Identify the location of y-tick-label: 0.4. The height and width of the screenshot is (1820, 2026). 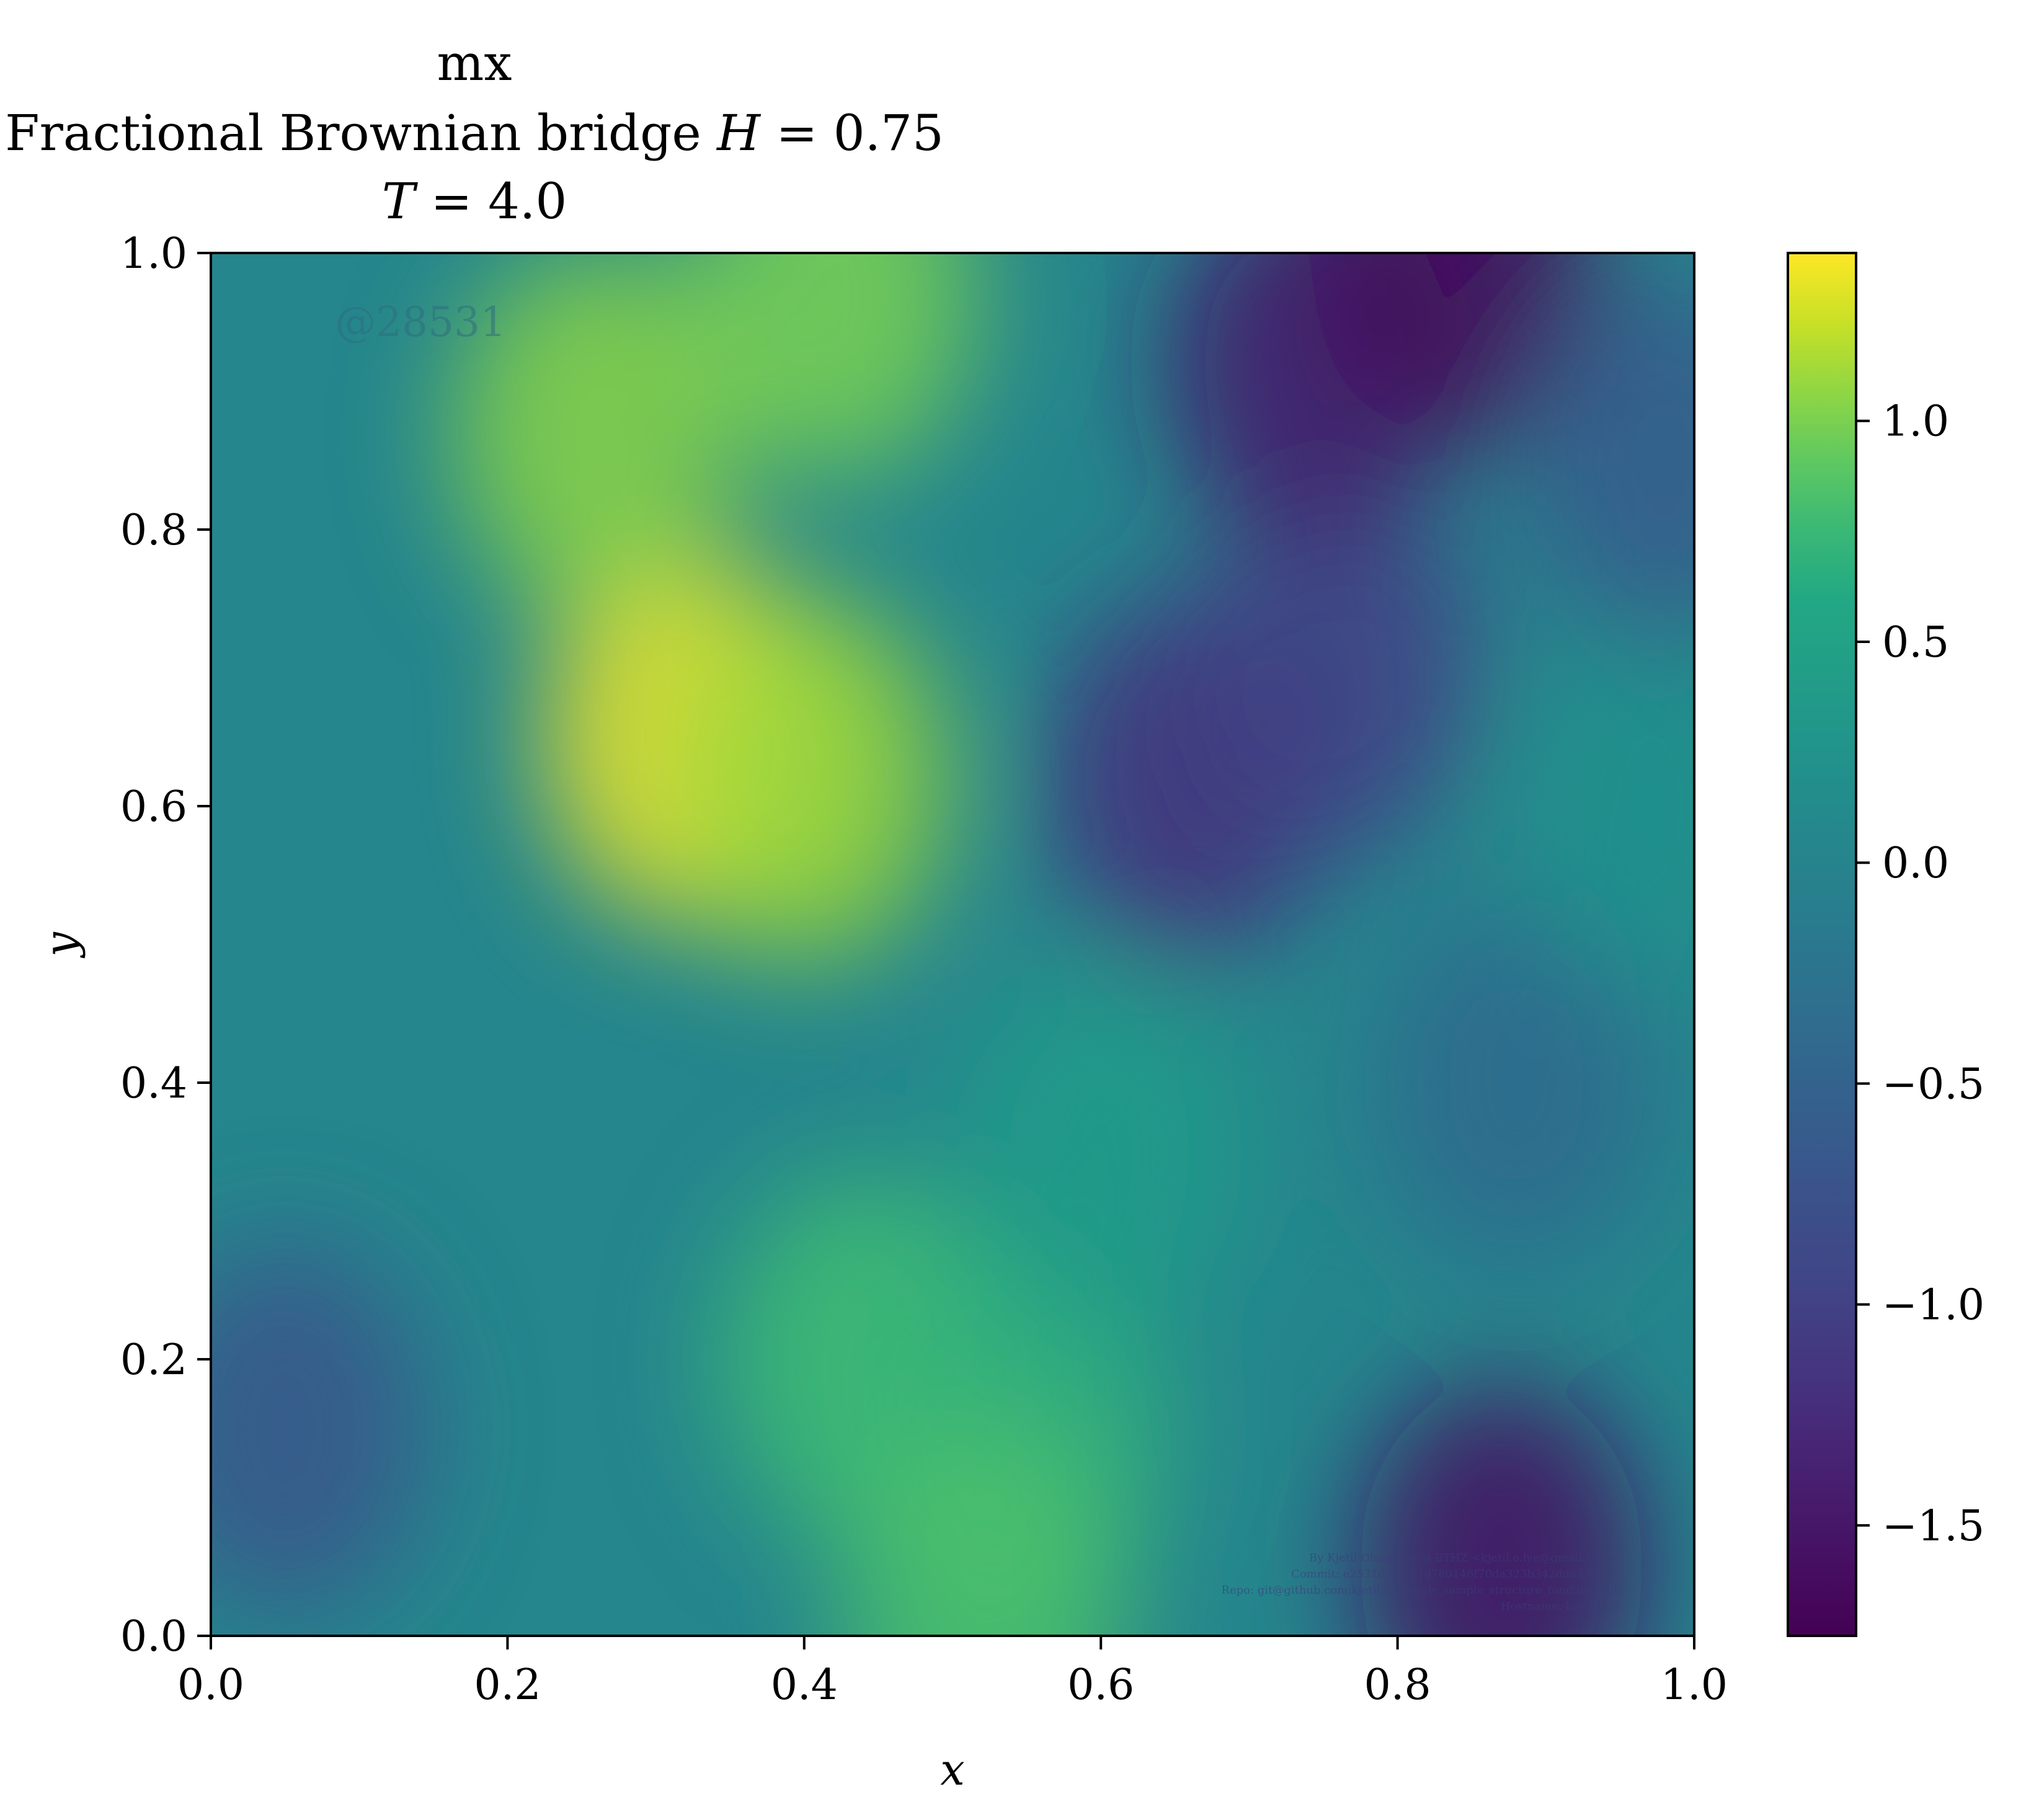
(153, 1083).